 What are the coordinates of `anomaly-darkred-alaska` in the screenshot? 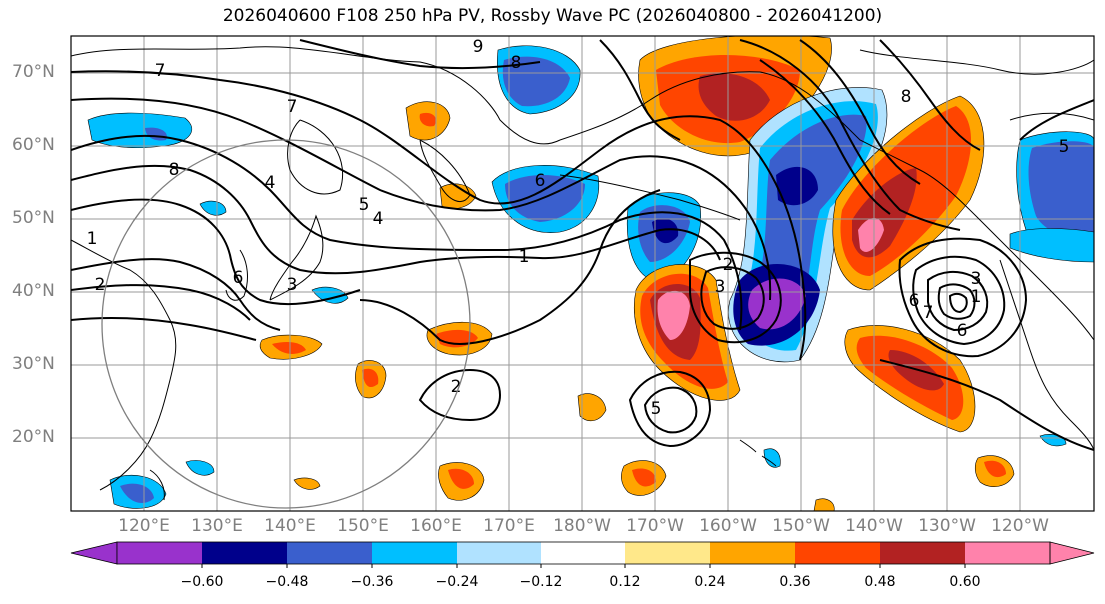 It's located at (734, 97).